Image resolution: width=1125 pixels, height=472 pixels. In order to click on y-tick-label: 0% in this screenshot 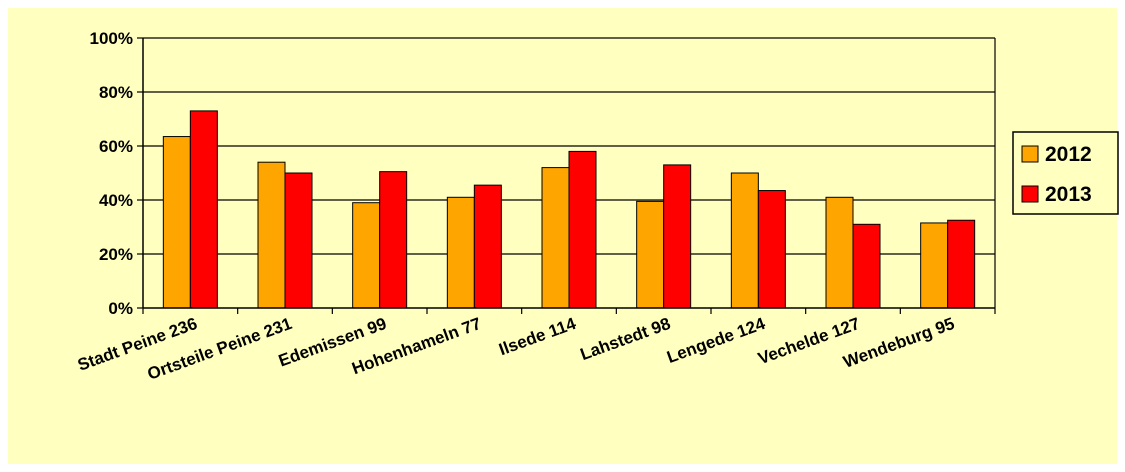, I will do `click(120, 308)`.